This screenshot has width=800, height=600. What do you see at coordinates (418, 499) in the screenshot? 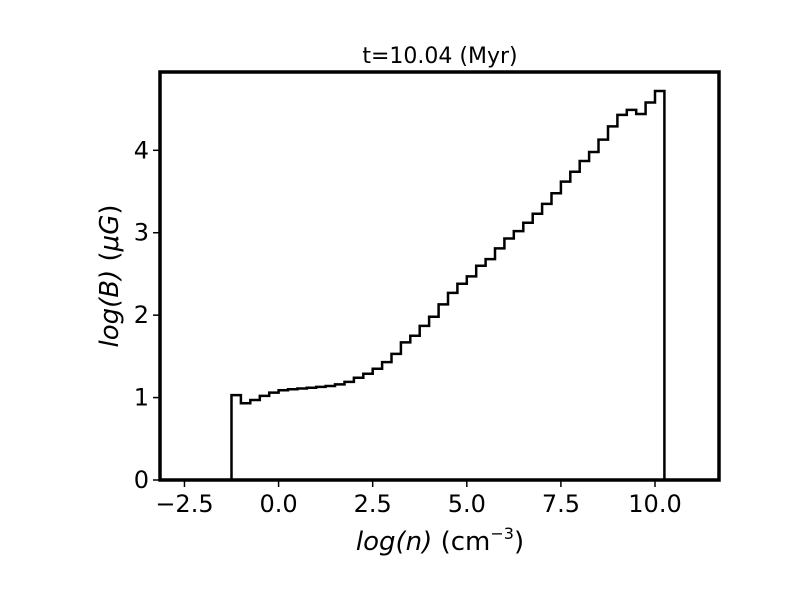
I see `x-axis: −2.5 0.0 2.5 5.0 7.5 10.0` at bounding box center [418, 499].